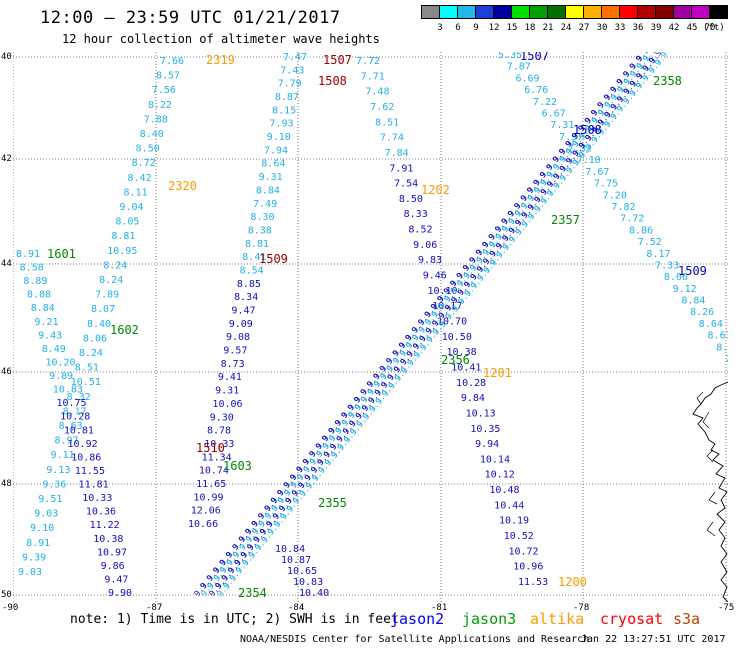 This screenshot has height=650, width=740. What do you see at coordinates (243, 311) in the screenshot?
I see `swh-value: 9.47` at bounding box center [243, 311].